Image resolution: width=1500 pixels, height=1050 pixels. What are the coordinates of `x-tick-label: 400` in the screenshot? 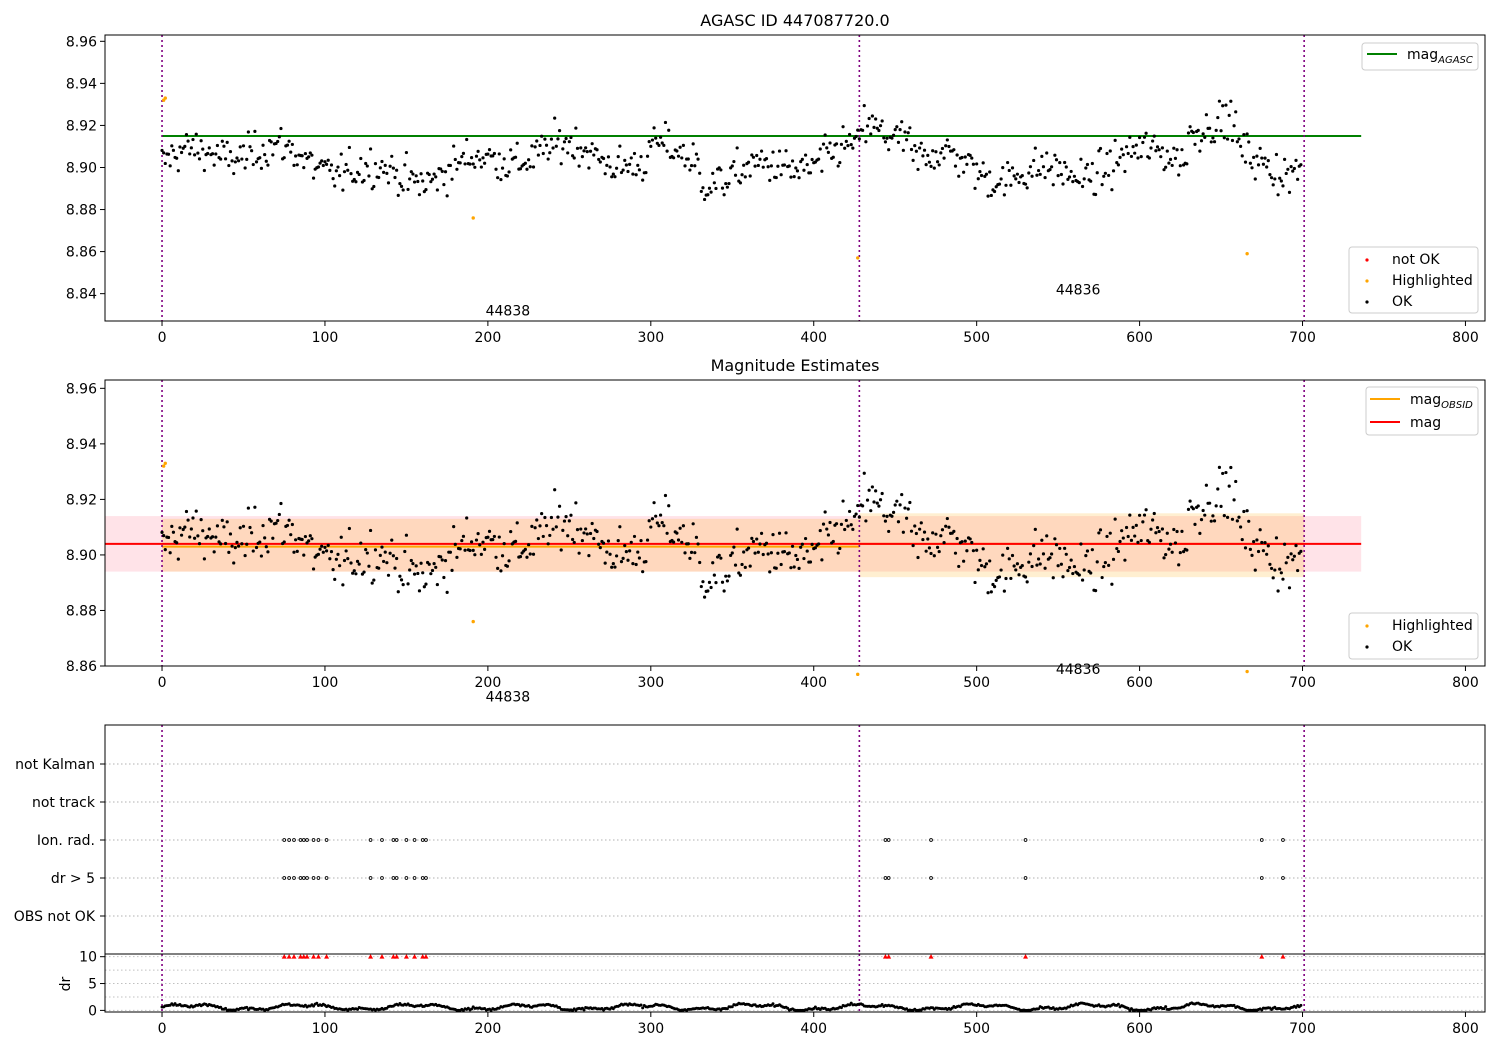 It's located at (813, 1029).